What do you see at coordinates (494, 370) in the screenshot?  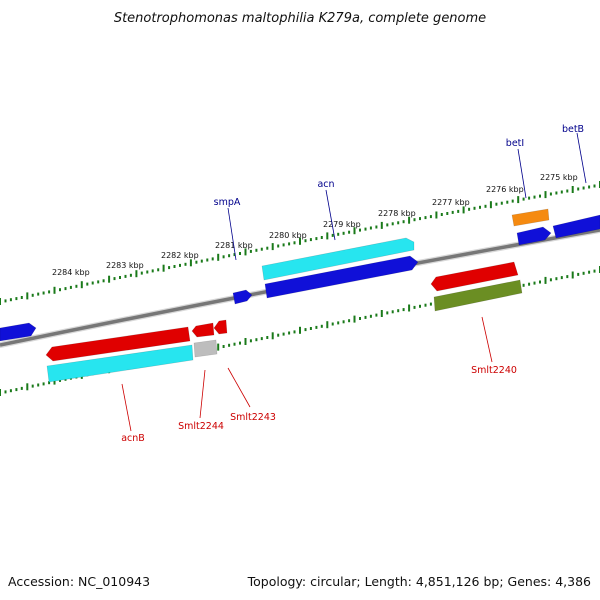 I see `gene-label: Smlt2240` at bounding box center [494, 370].